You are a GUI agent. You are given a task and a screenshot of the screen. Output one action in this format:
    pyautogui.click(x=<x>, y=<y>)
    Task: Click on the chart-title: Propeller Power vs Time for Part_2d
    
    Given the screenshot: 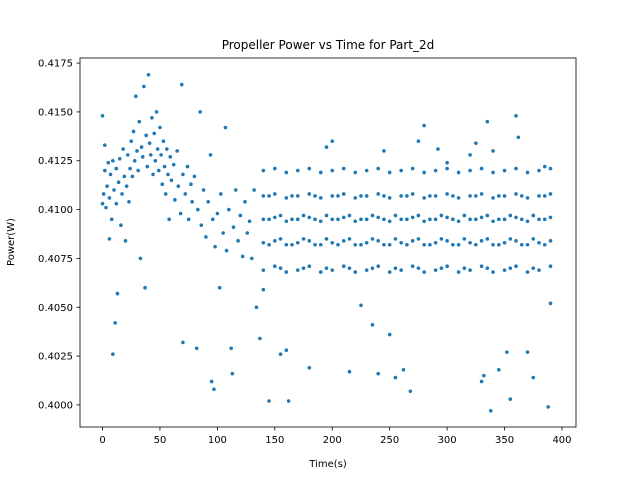 What is the action you would take?
    pyautogui.click(x=328, y=45)
    